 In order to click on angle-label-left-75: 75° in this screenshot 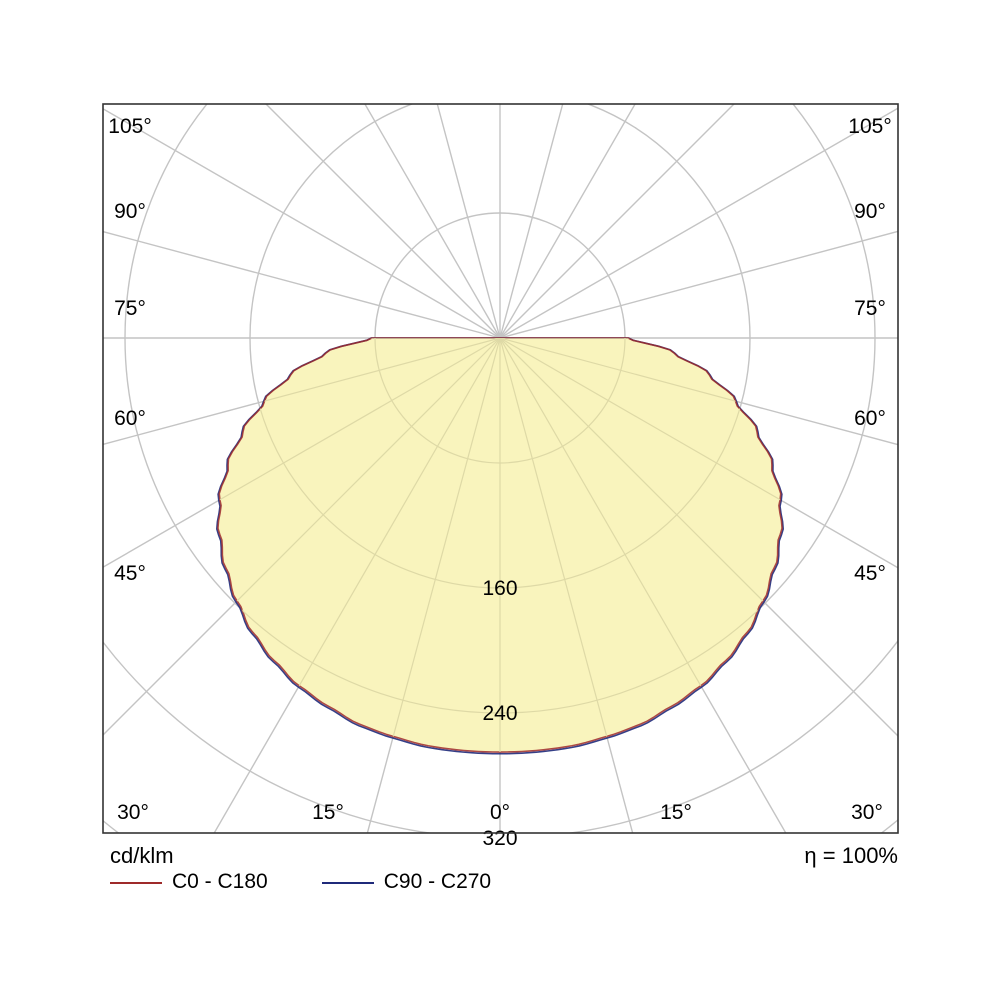, I will do `click(130, 308)`.